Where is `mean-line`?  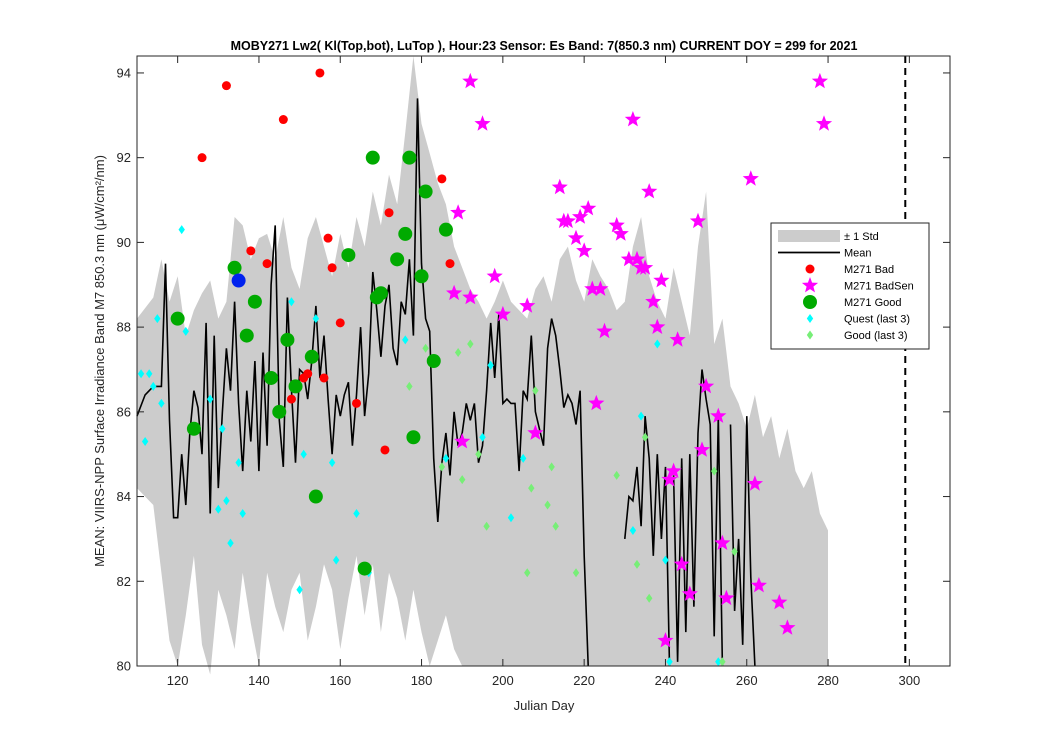
mean-line is located at coordinates (742, 541).